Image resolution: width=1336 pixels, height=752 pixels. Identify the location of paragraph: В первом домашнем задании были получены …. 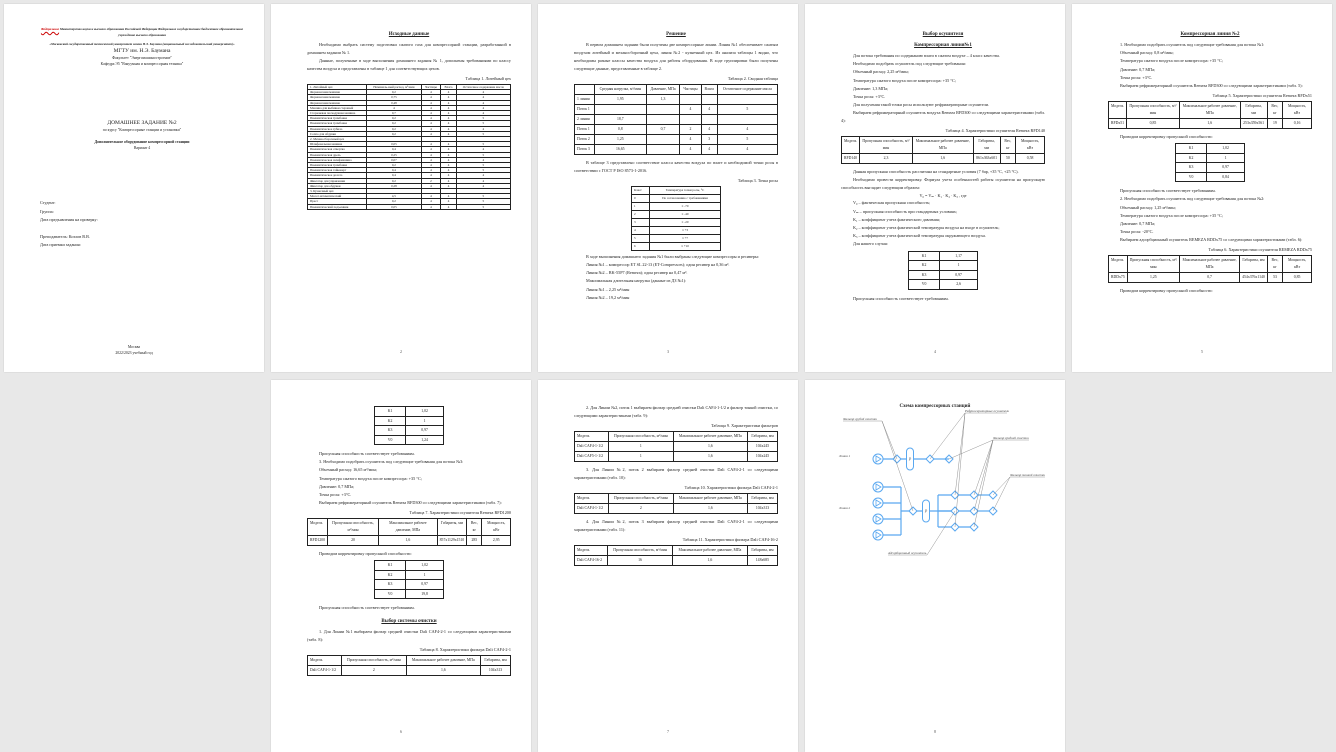
(676, 56).